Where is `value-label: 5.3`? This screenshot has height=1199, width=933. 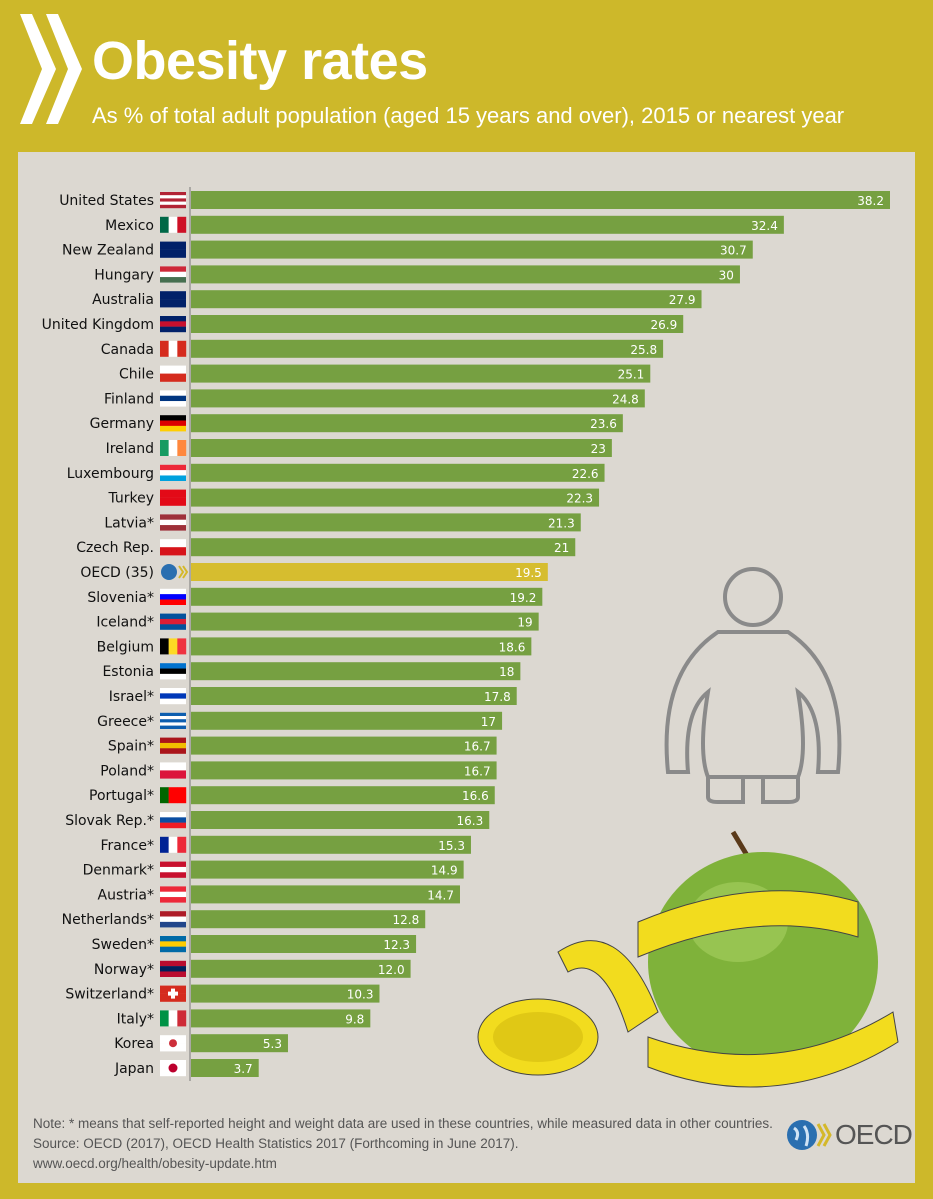 value-label: 5.3 is located at coordinates (272, 1044).